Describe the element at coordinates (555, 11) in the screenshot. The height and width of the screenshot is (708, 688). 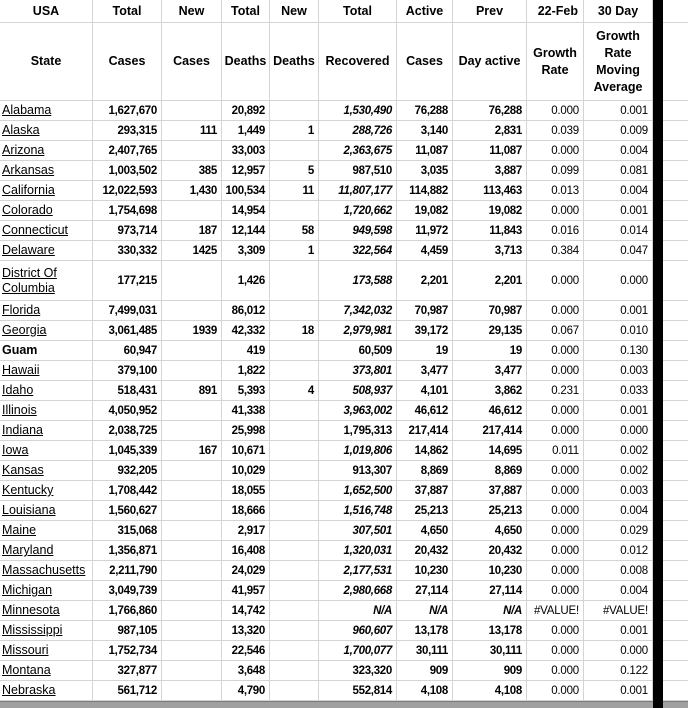
I see `header-date: 22-Feb` at that location.